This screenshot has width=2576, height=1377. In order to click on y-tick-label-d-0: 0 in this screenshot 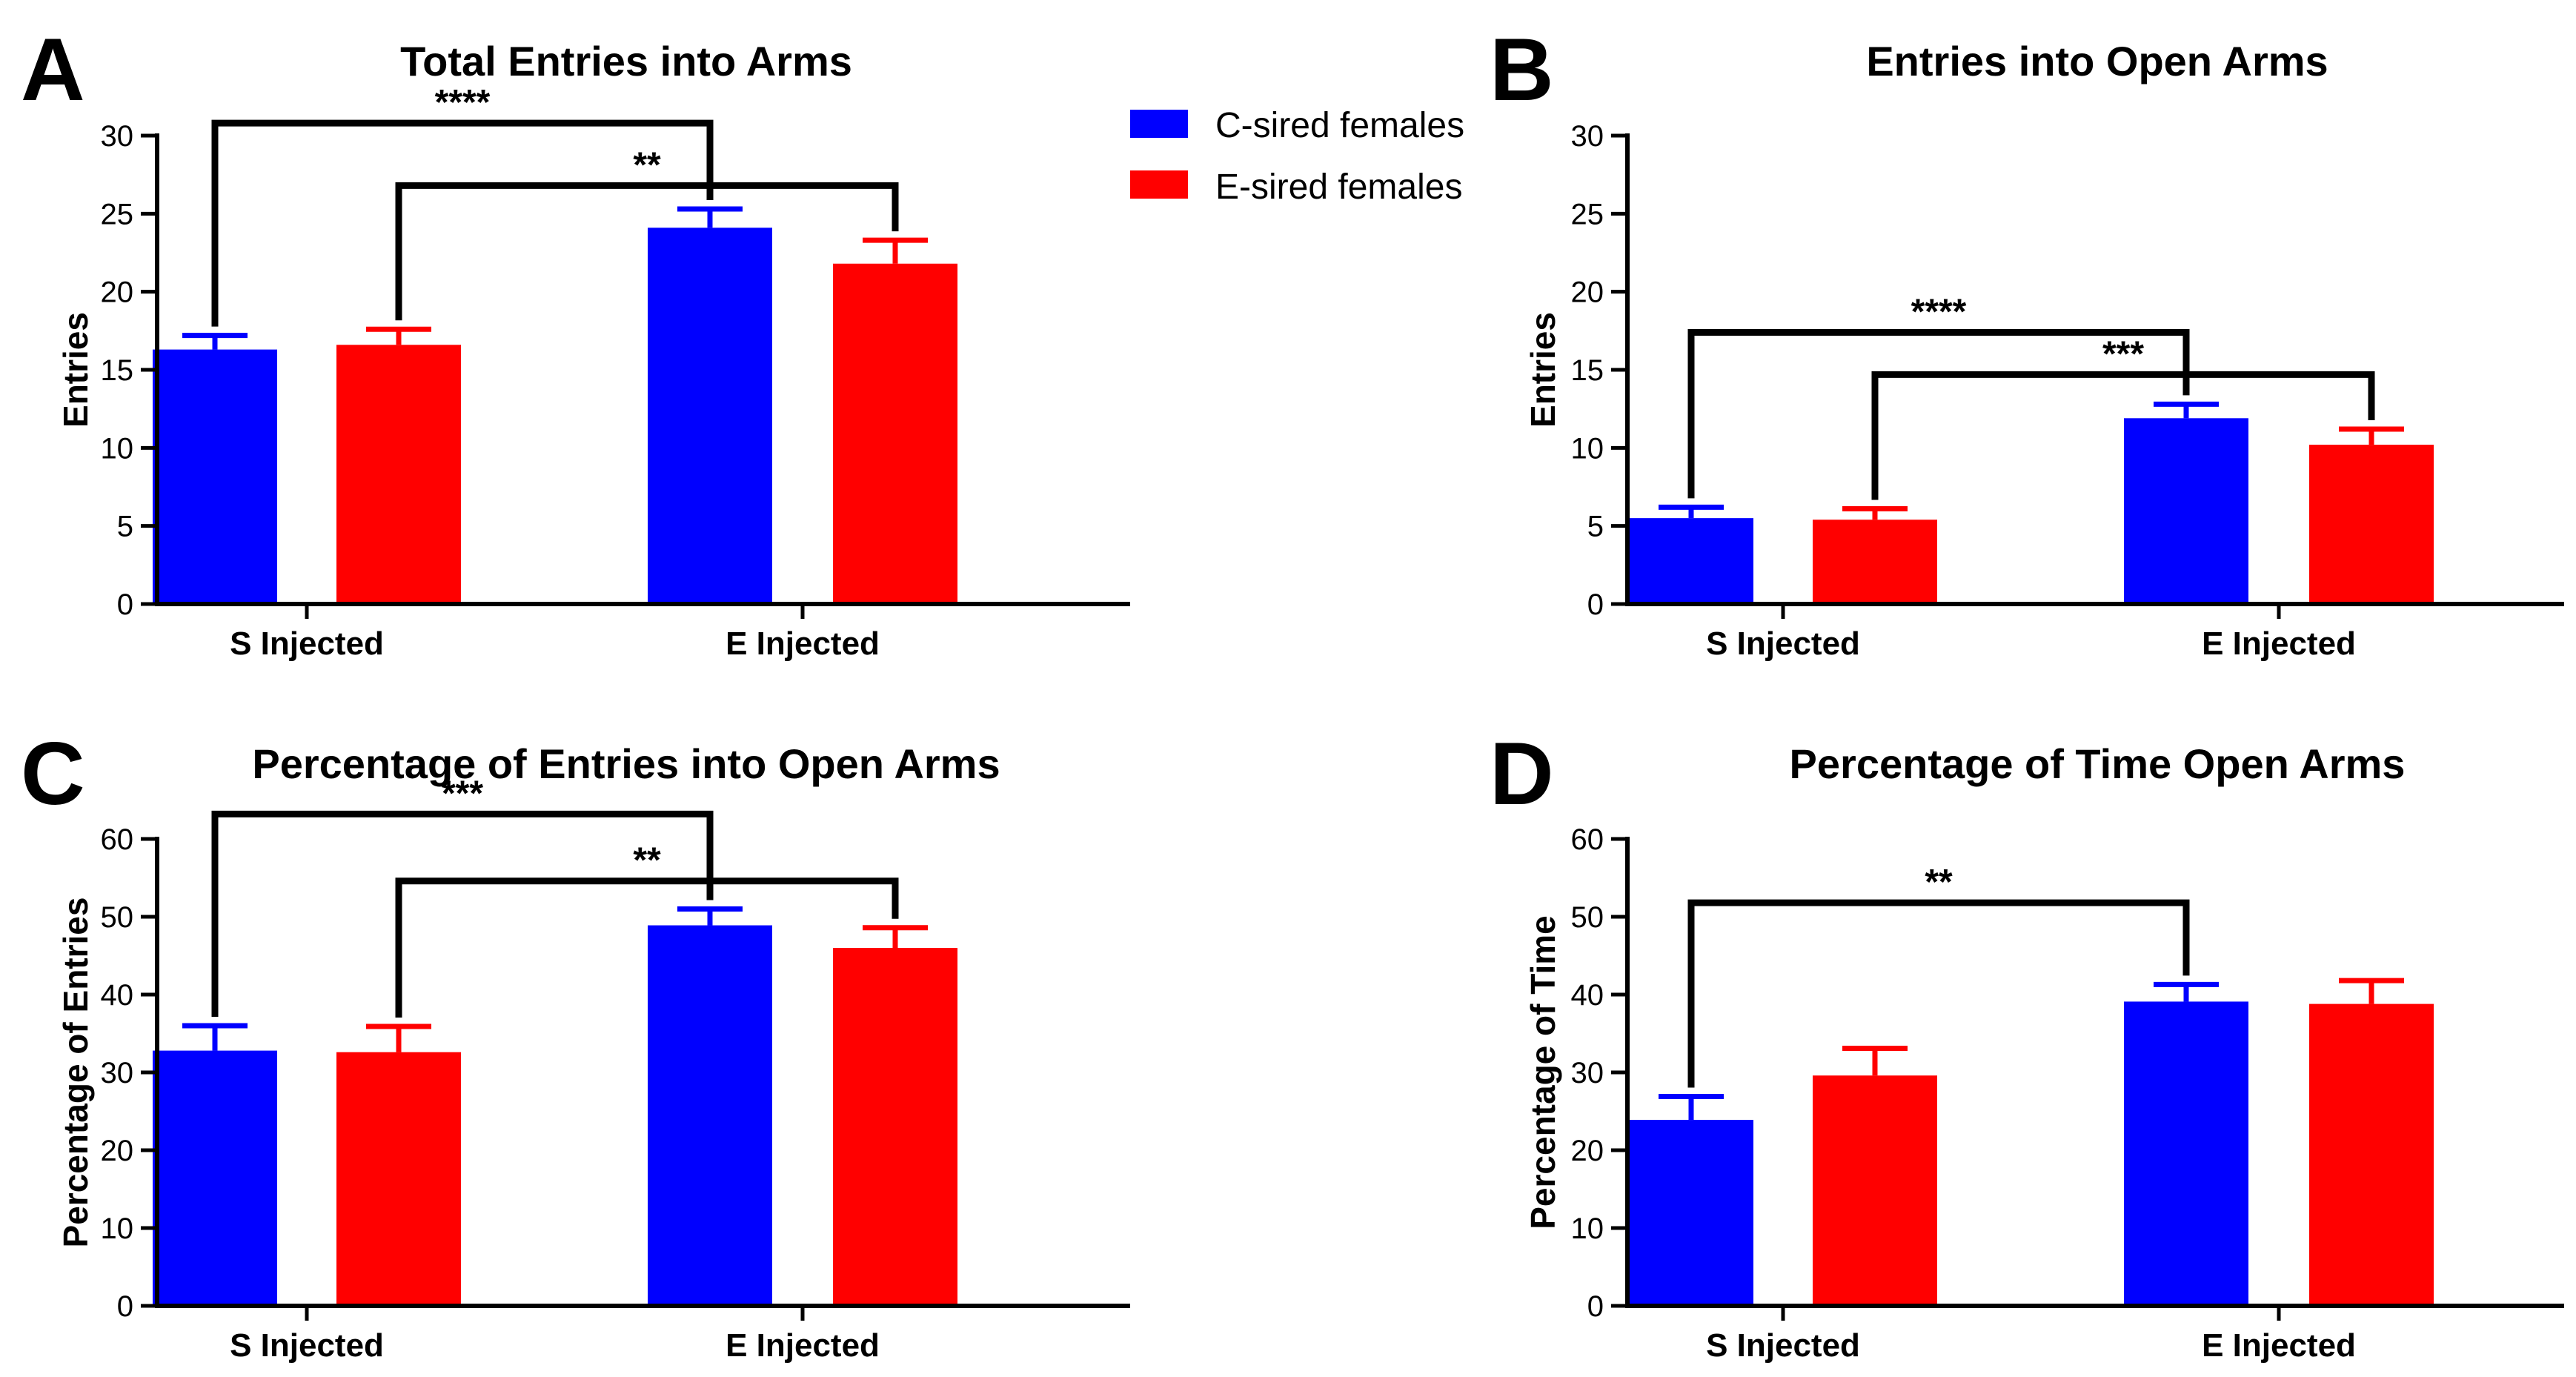, I will do `click(1595, 1306)`.